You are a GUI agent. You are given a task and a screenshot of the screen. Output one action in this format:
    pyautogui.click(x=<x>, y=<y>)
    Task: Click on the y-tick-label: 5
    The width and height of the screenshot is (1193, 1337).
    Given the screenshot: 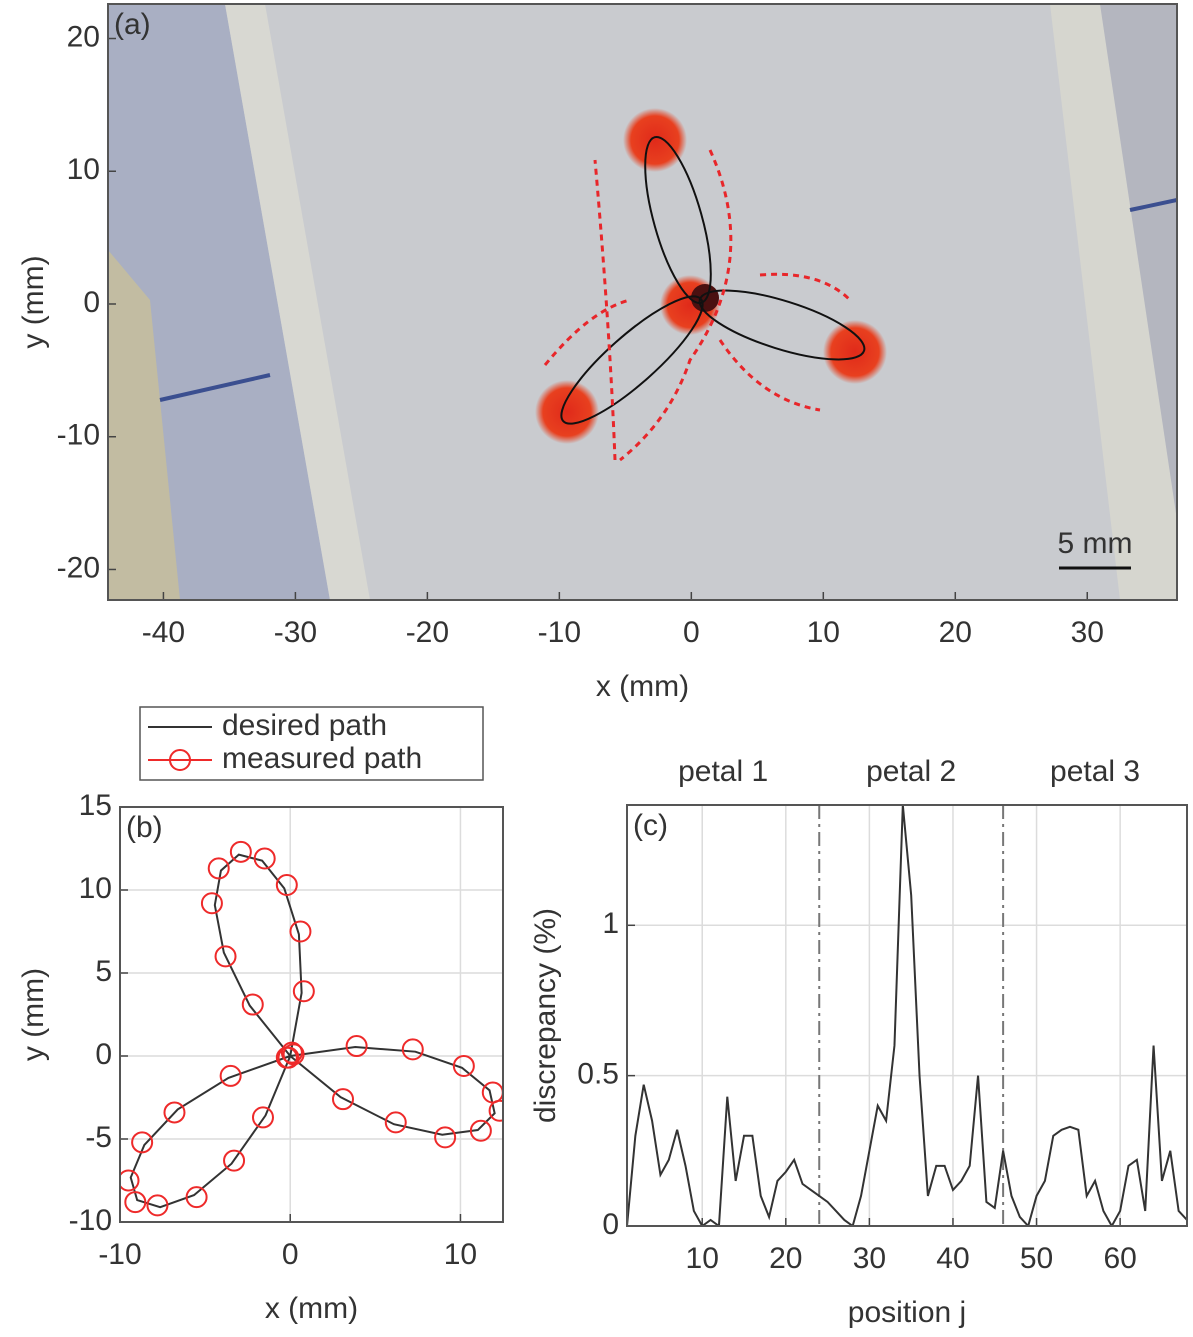 What is the action you would take?
    pyautogui.click(x=103, y=971)
    